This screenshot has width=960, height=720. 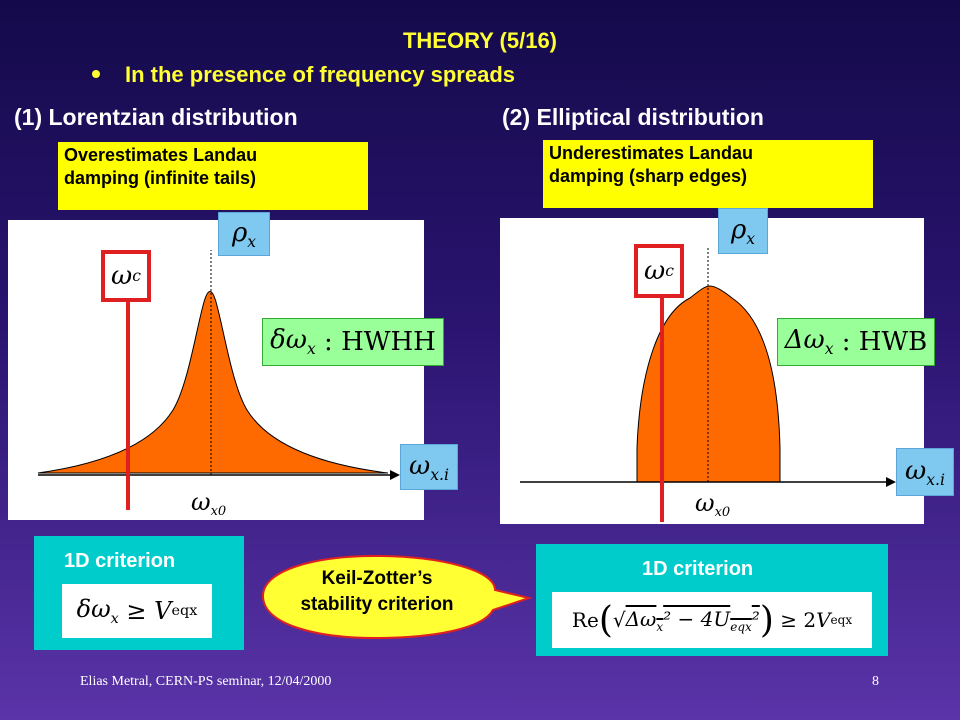 I want to click on bullet-text: In the presence of frequency spreads, so click(x=320, y=74).